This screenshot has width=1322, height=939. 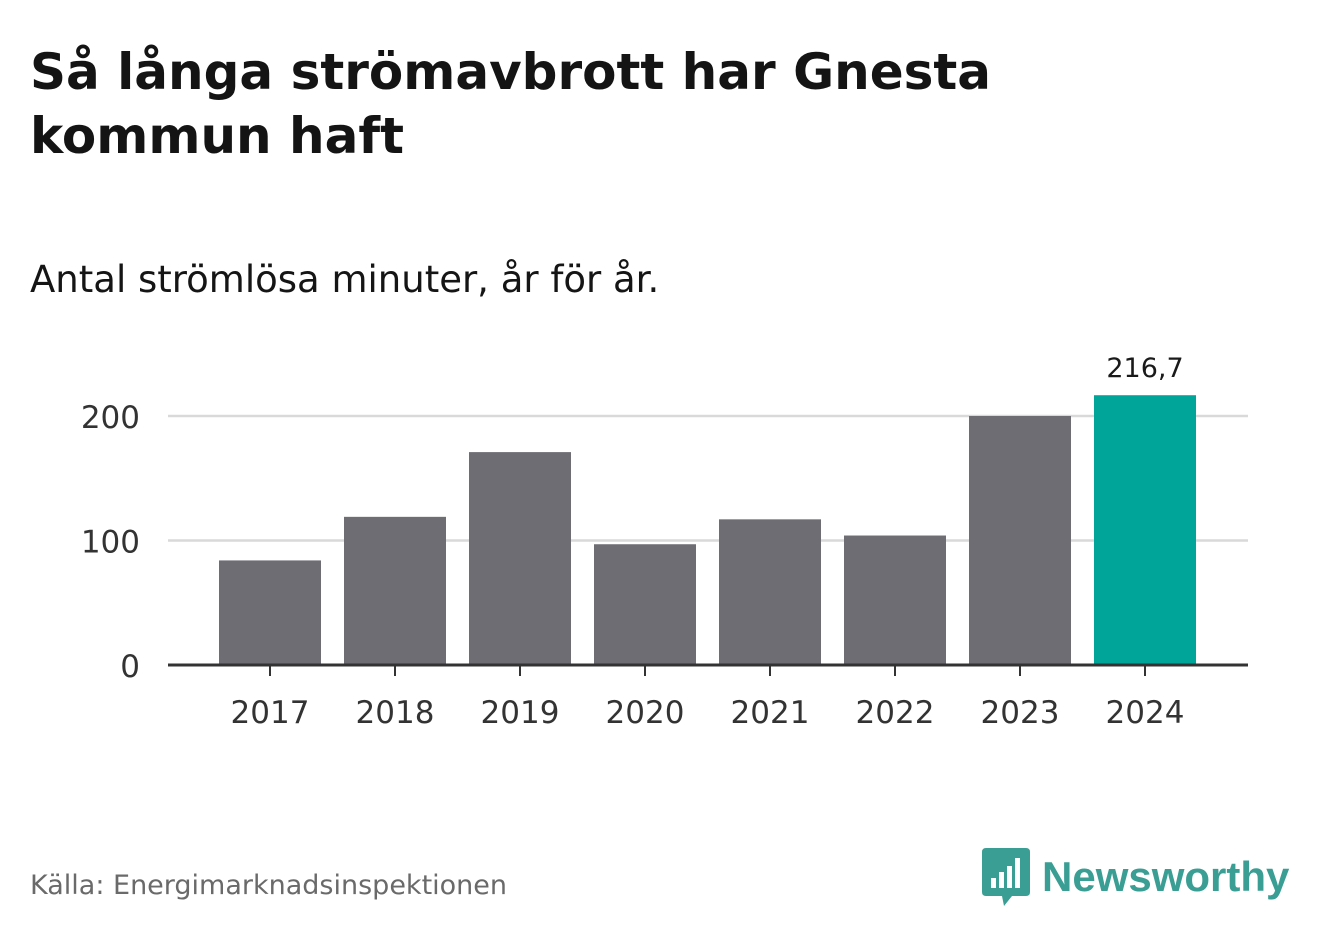 I want to click on bar-2023, so click(x=1020, y=540).